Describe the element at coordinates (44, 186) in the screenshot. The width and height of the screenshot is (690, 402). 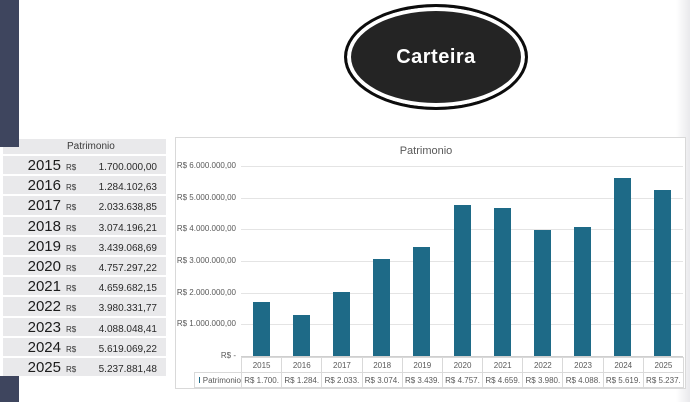
I see `row-year: 2016` at that location.